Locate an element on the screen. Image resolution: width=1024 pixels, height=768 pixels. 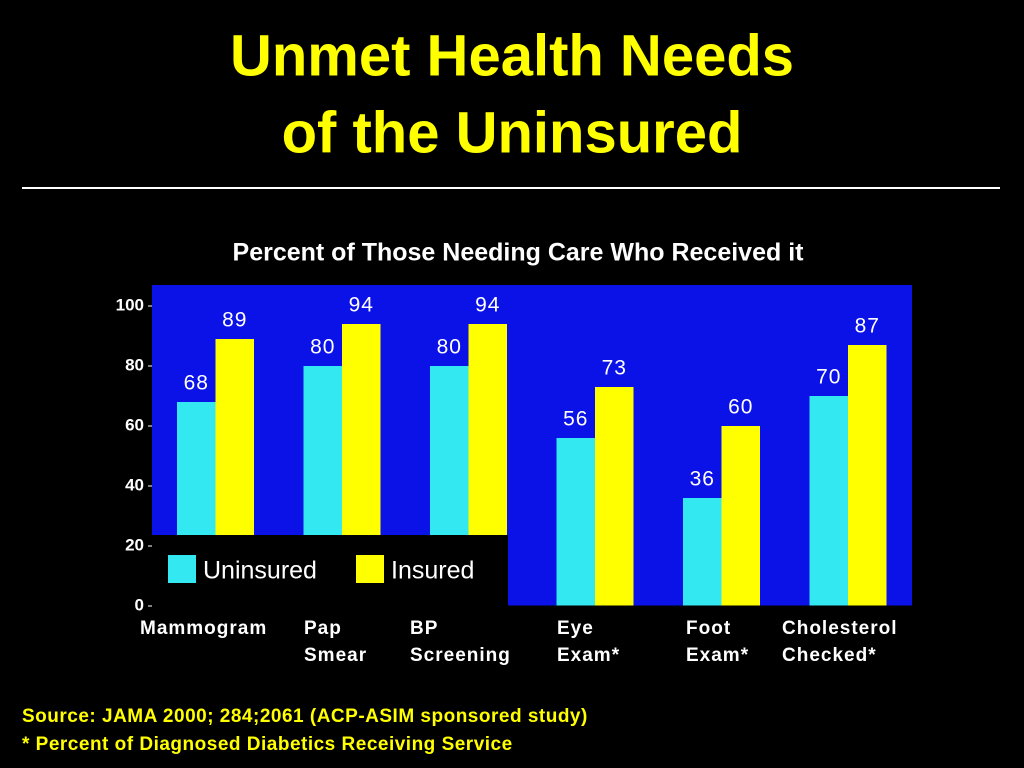
title-line: Unmet Health Needs is located at coordinates (512, 55).